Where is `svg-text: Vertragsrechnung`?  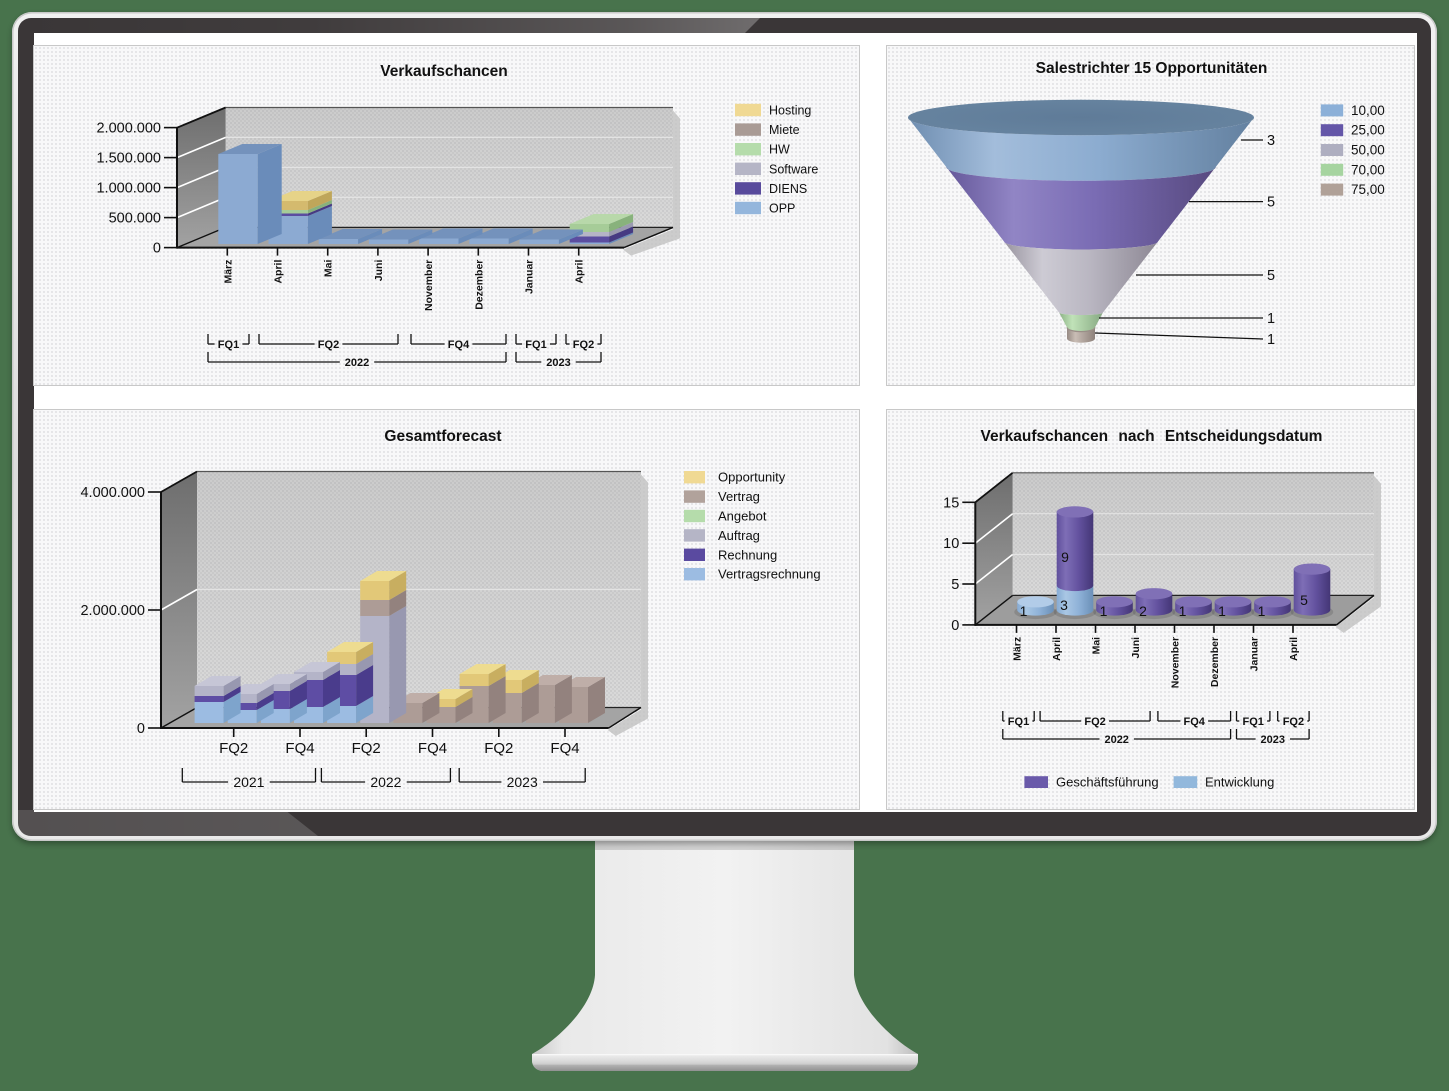 svg-text: Vertragsrechnung is located at coordinates (769, 574).